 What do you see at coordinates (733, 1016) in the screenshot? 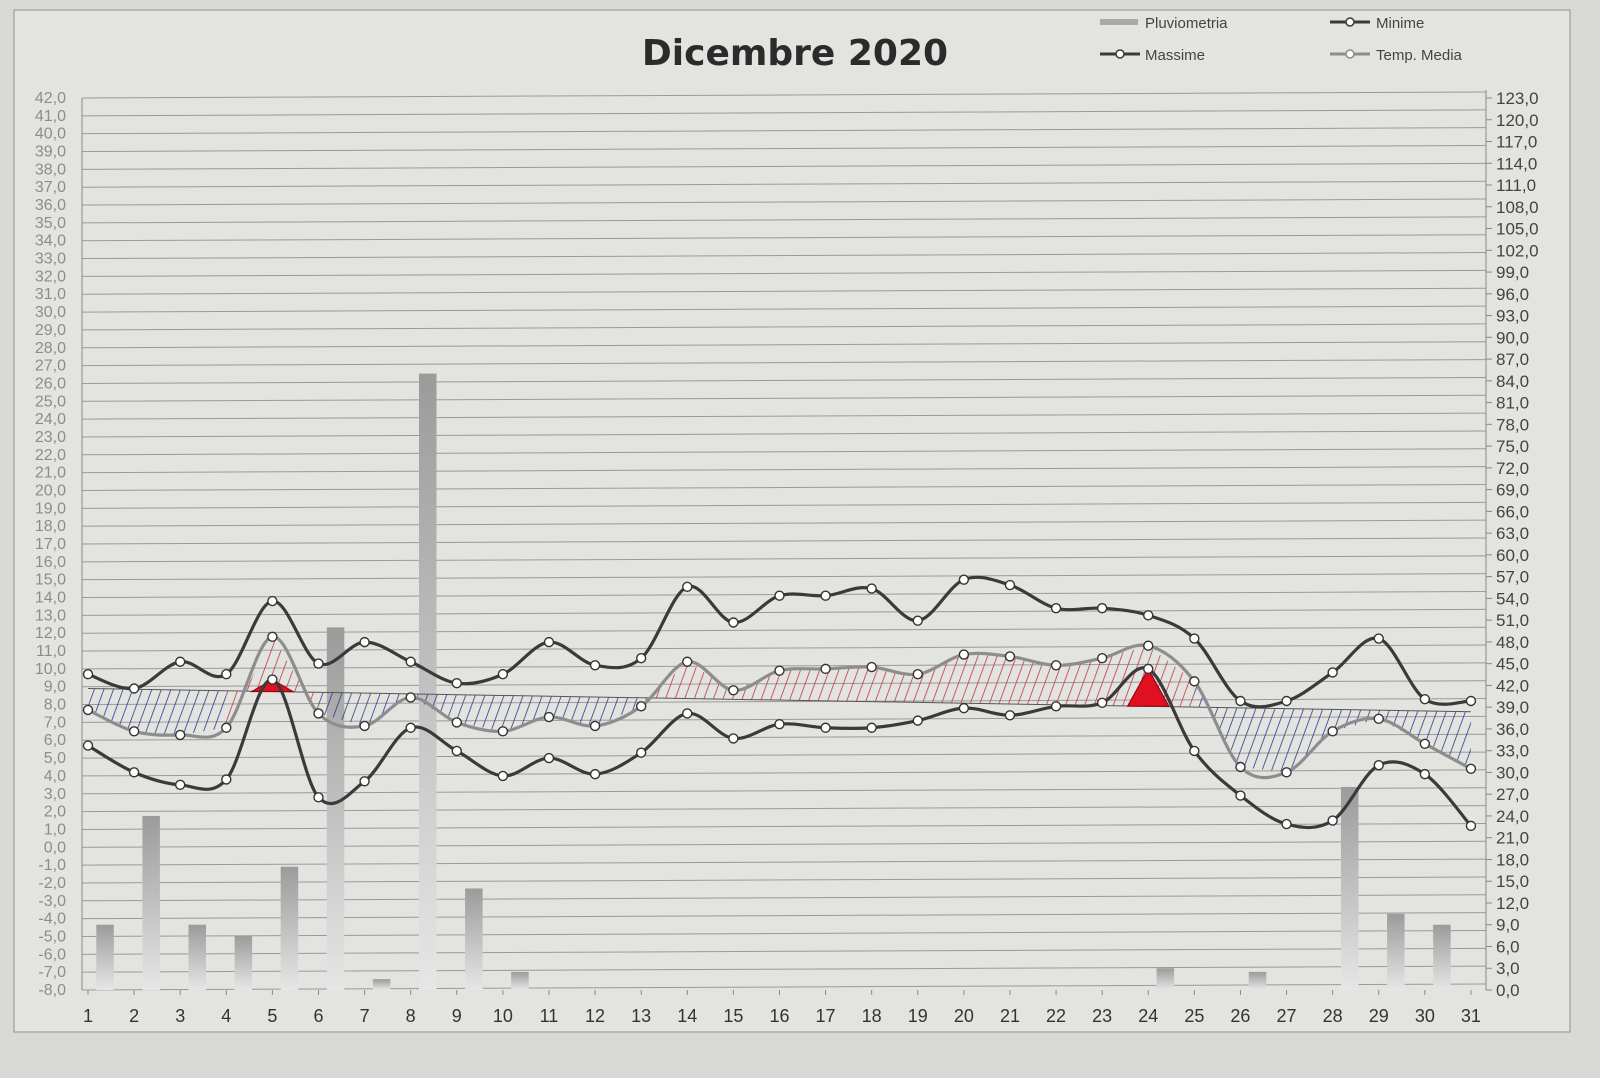
I see `x-tick-label: 15` at bounding box center [733, 1016].